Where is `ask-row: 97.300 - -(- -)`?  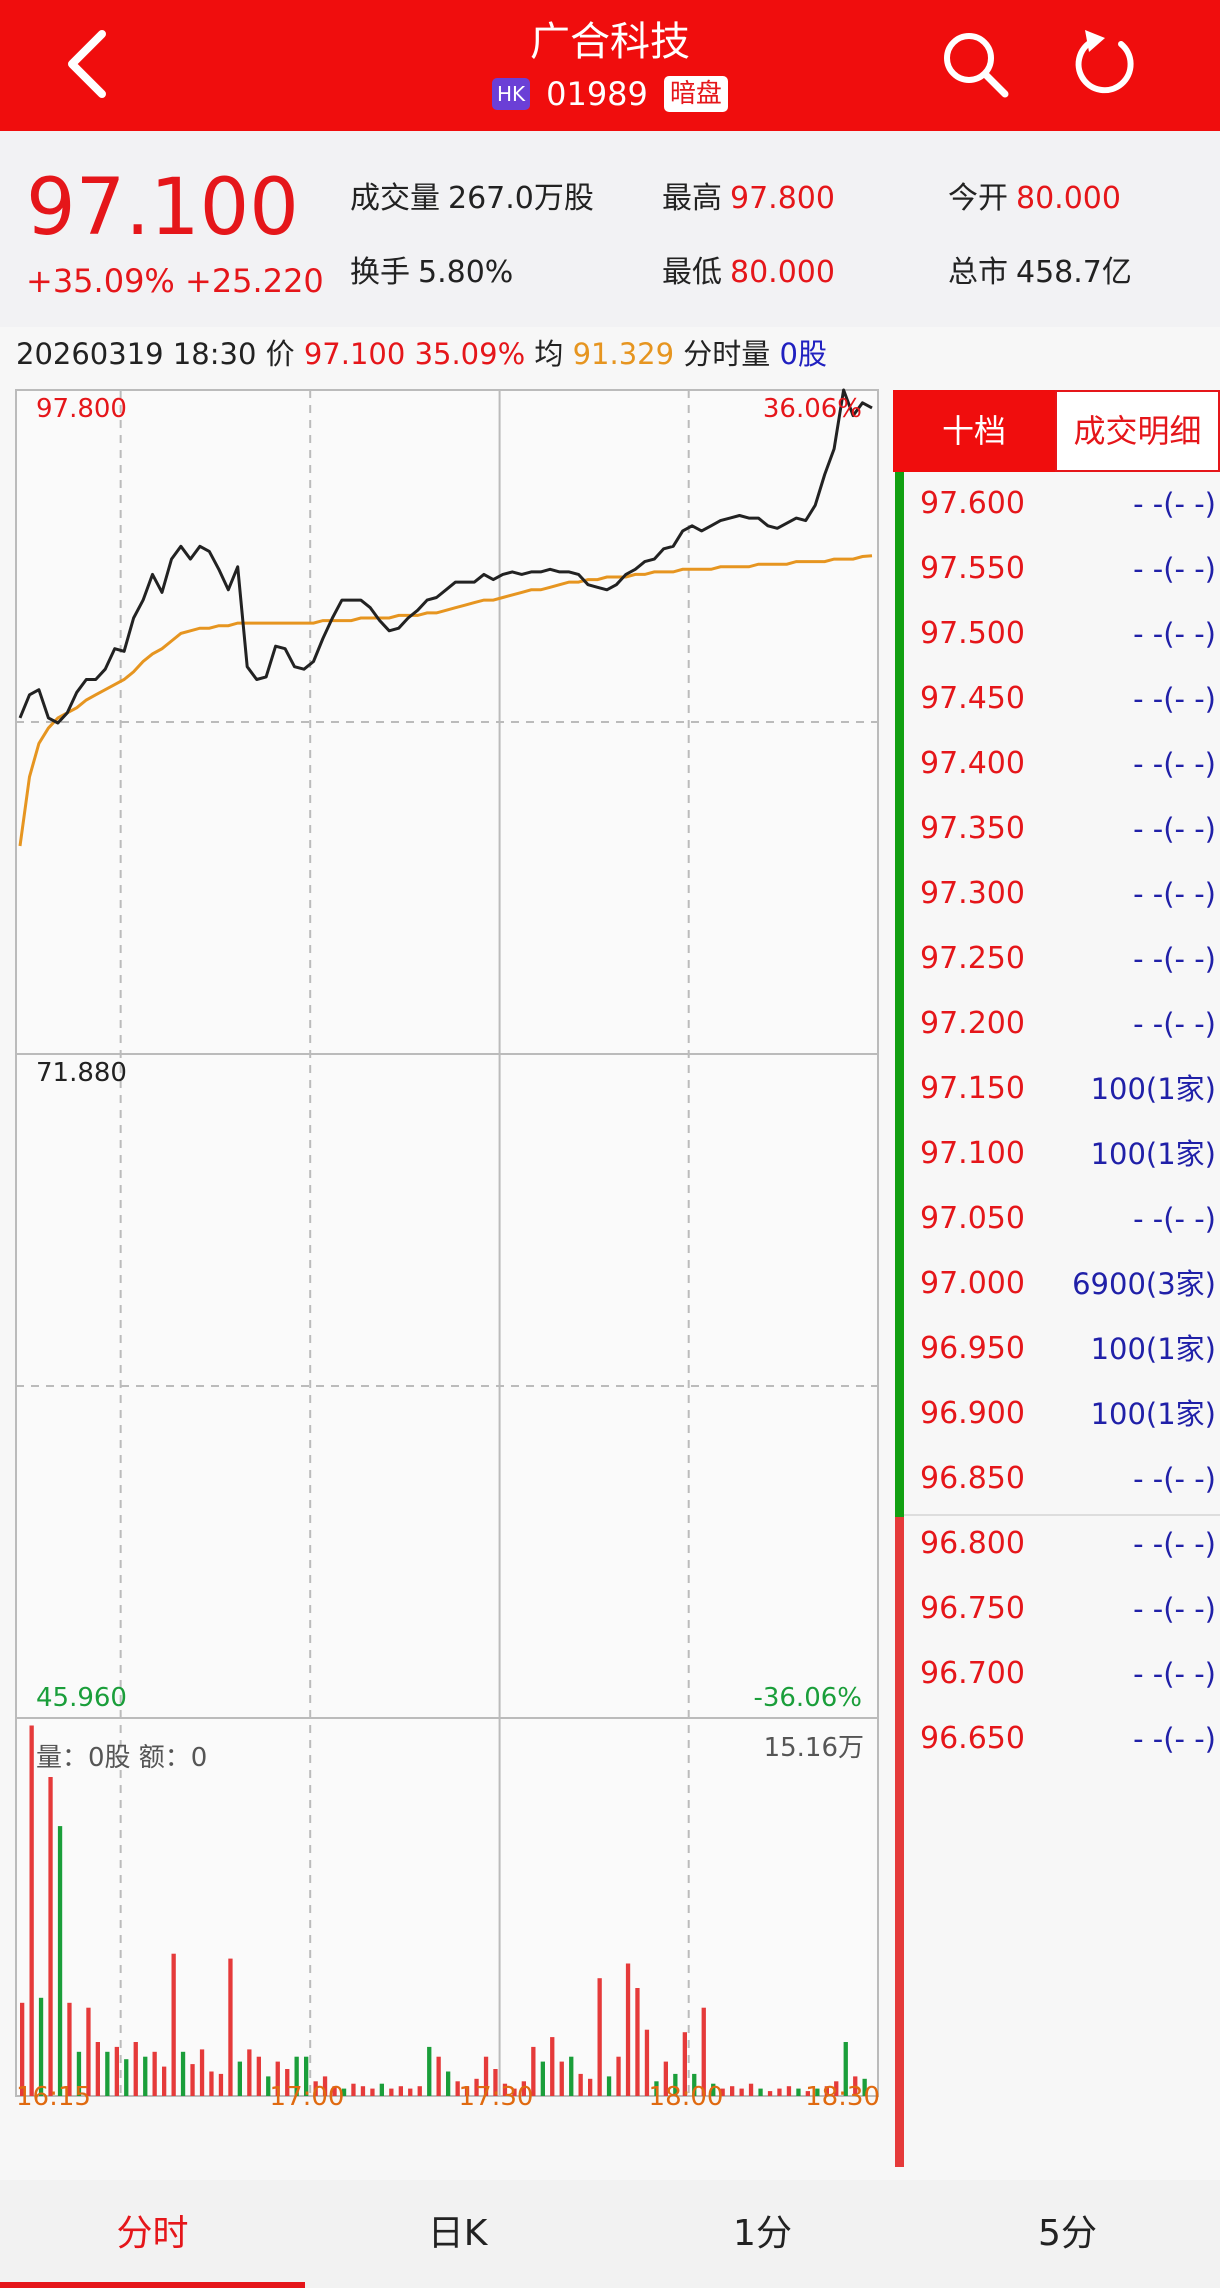 ask-row: 97.300 - -(- -) is located at coordinates (1056, 894).